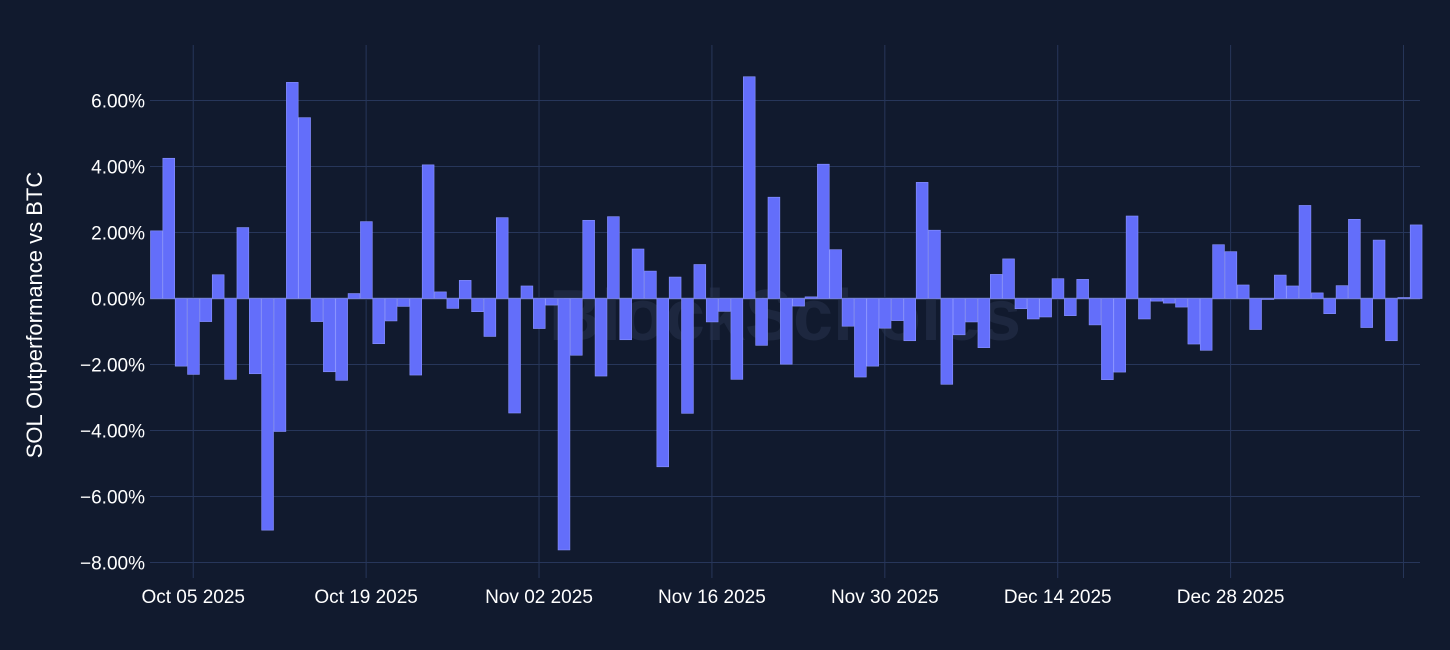  Describe the element at coordinates (112, 498) in the screenshot. I see `y-tick-label: −6.00%` at that location.